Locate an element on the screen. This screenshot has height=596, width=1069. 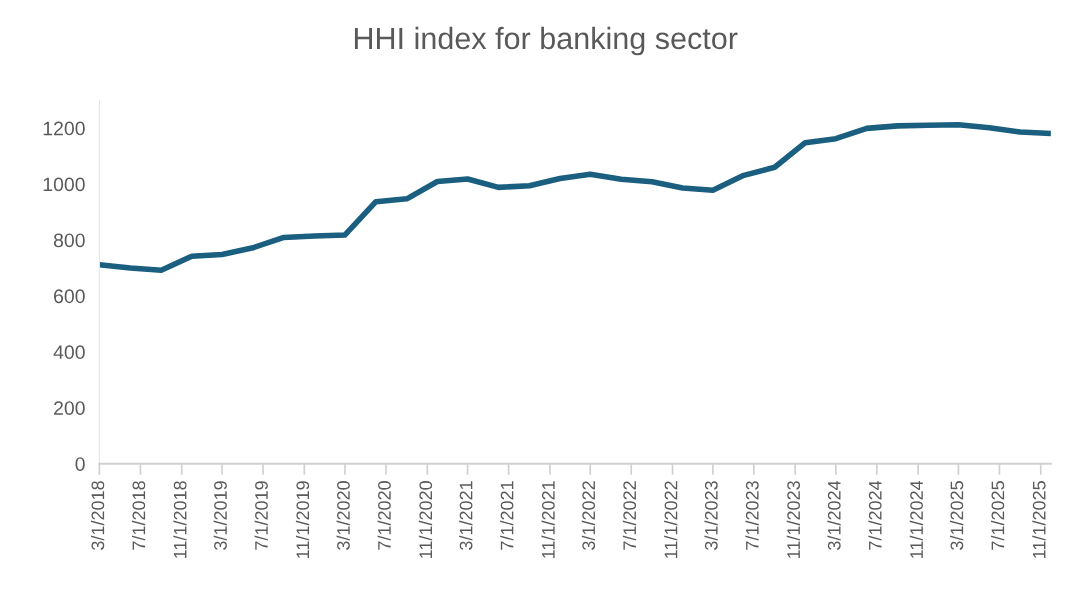
x-tick-label: 11/1/2021 is located at coordinates (548, 519).